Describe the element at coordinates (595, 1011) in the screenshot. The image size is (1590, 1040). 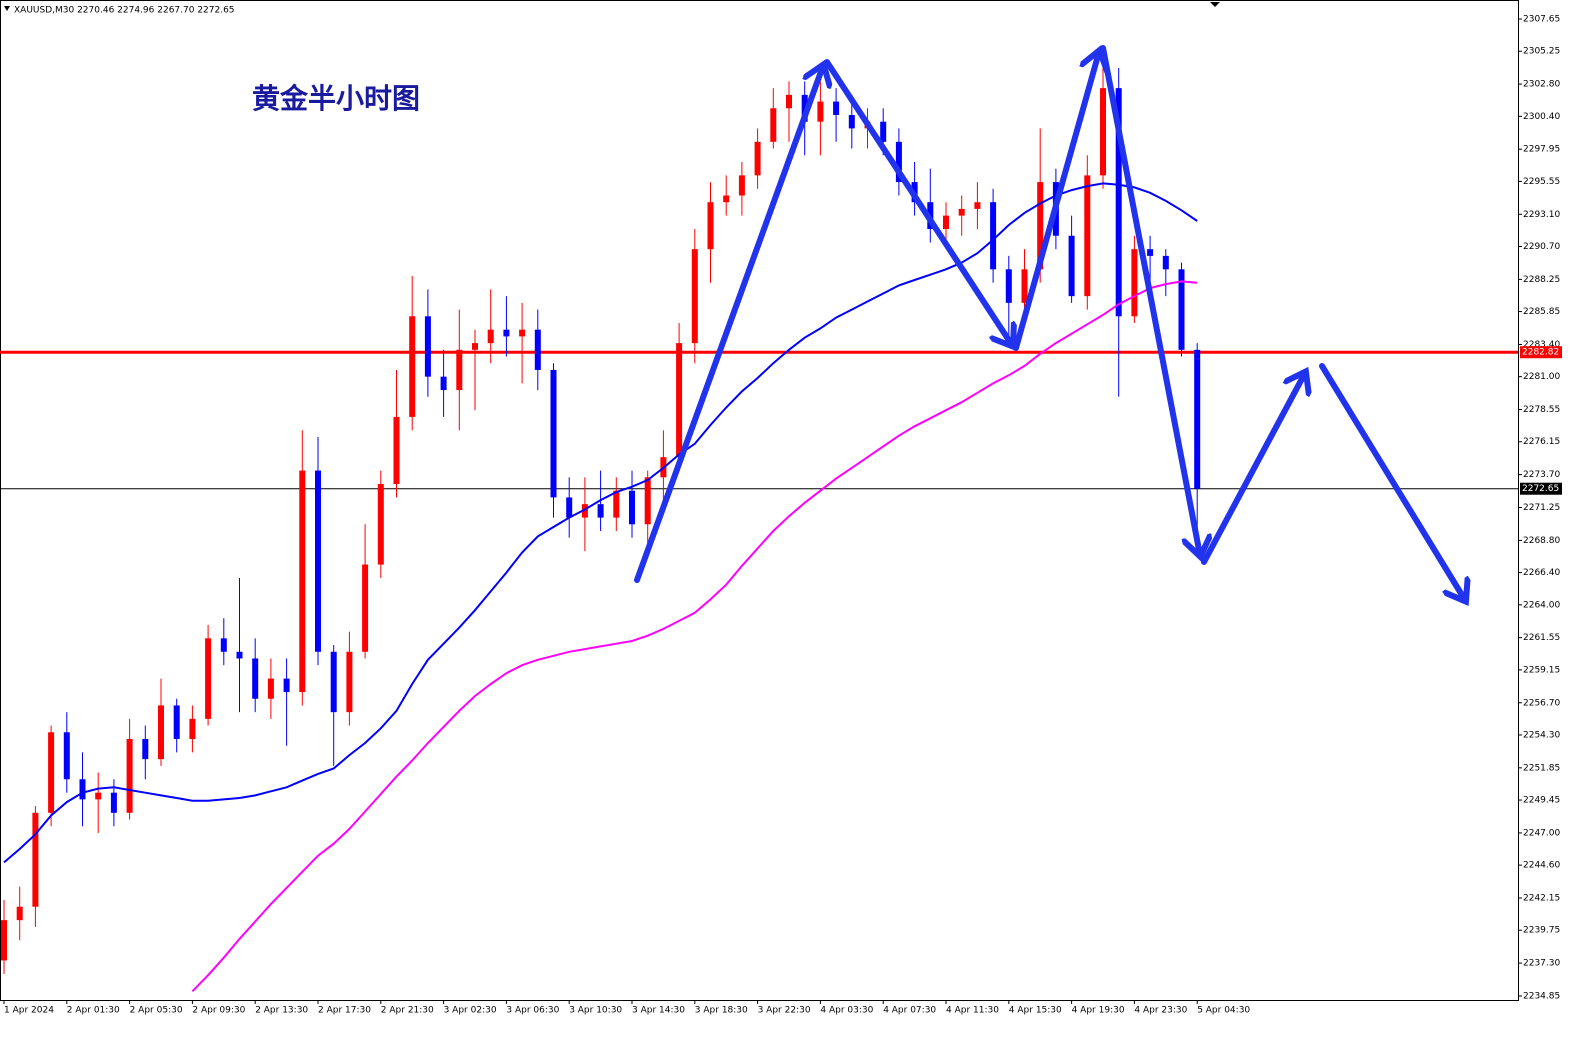
I see `x-tick-label: 3 Apr 10:30` at that location.